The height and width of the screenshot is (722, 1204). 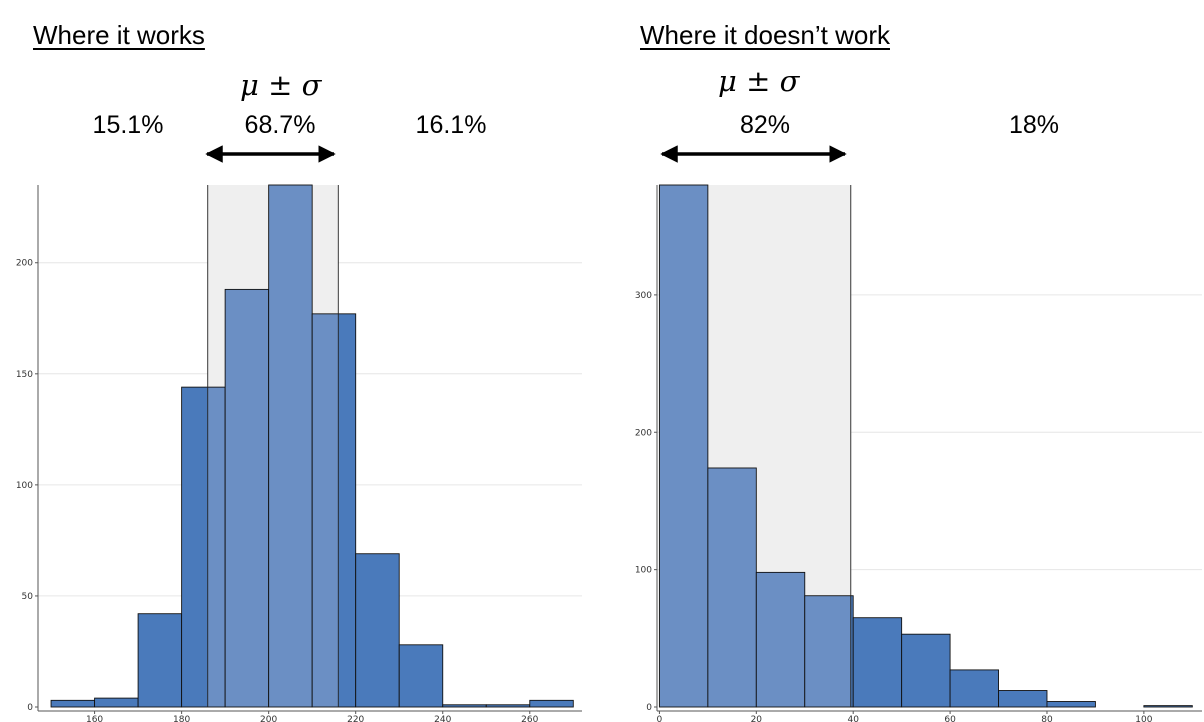 What do you see at coordinates (1047, 718) in the screenshot?
I see `right-x-tick-label: 80` at bounding box center [1047, 718].